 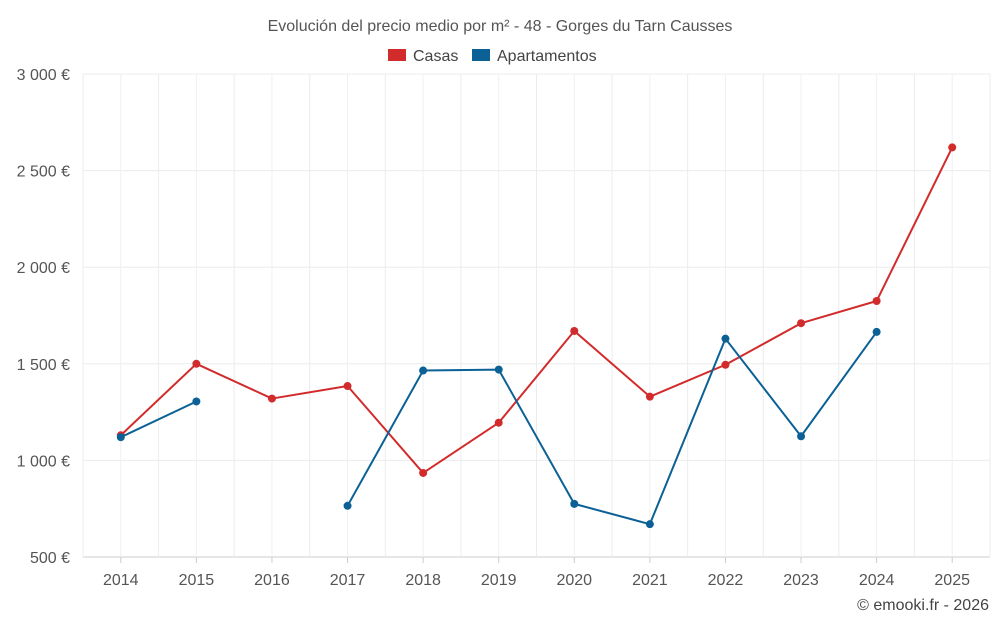 I want to click on x-tick-label: 2020, so click(x=574, y=580).